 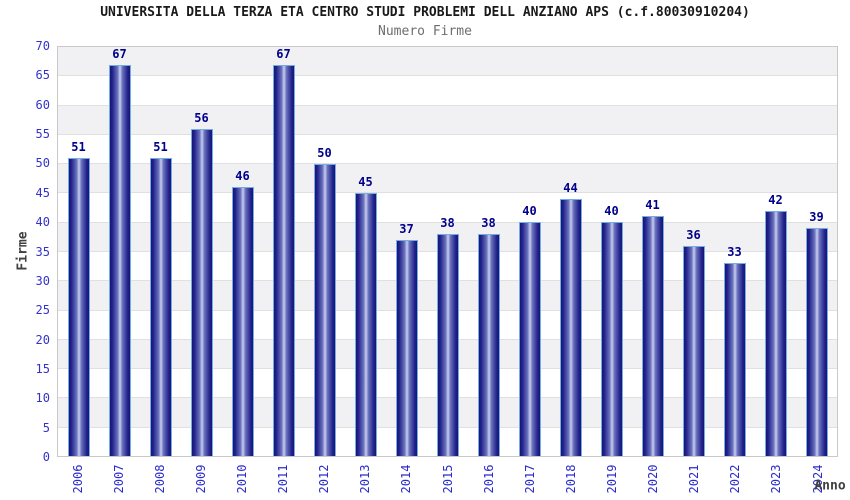 What do you see at coordinates (42, 46) in the screenshot?
I see `y-tick-label: 70` at bounding box center [42, 46].